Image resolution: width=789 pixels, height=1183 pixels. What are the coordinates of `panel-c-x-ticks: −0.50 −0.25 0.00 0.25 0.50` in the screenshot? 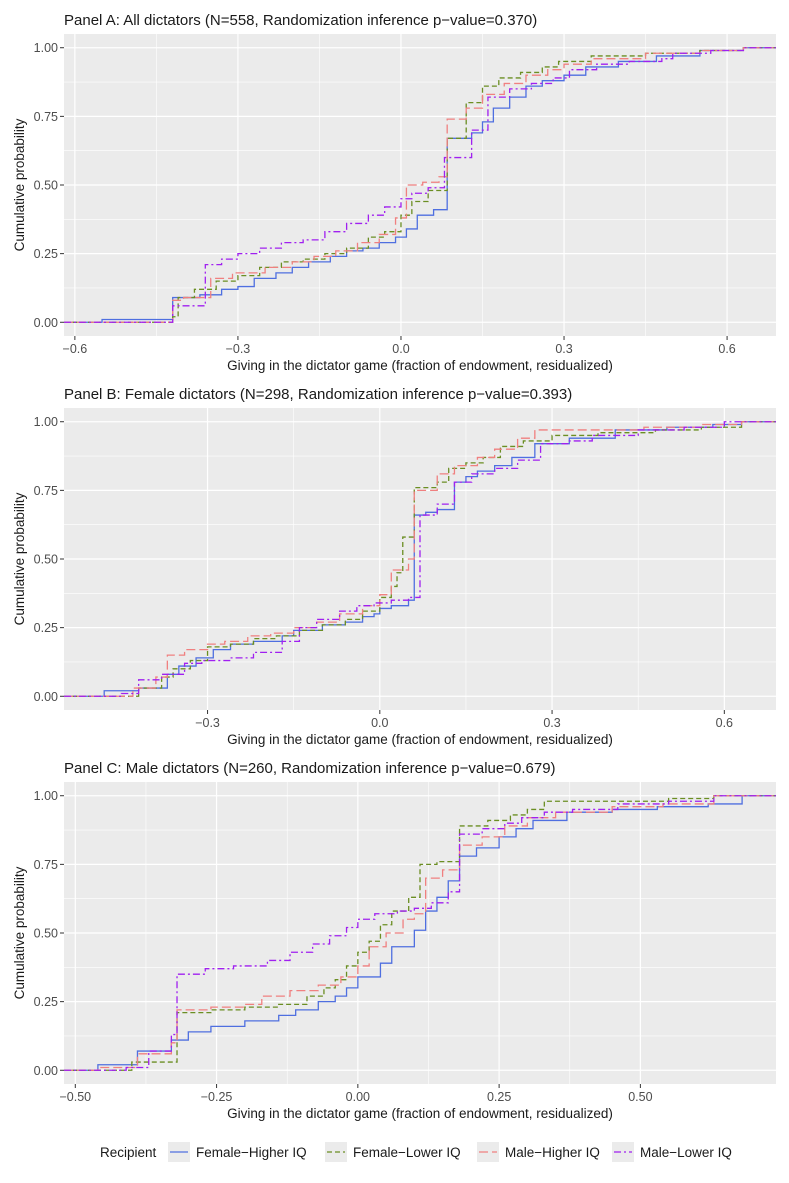 It's located at (356, 1094).